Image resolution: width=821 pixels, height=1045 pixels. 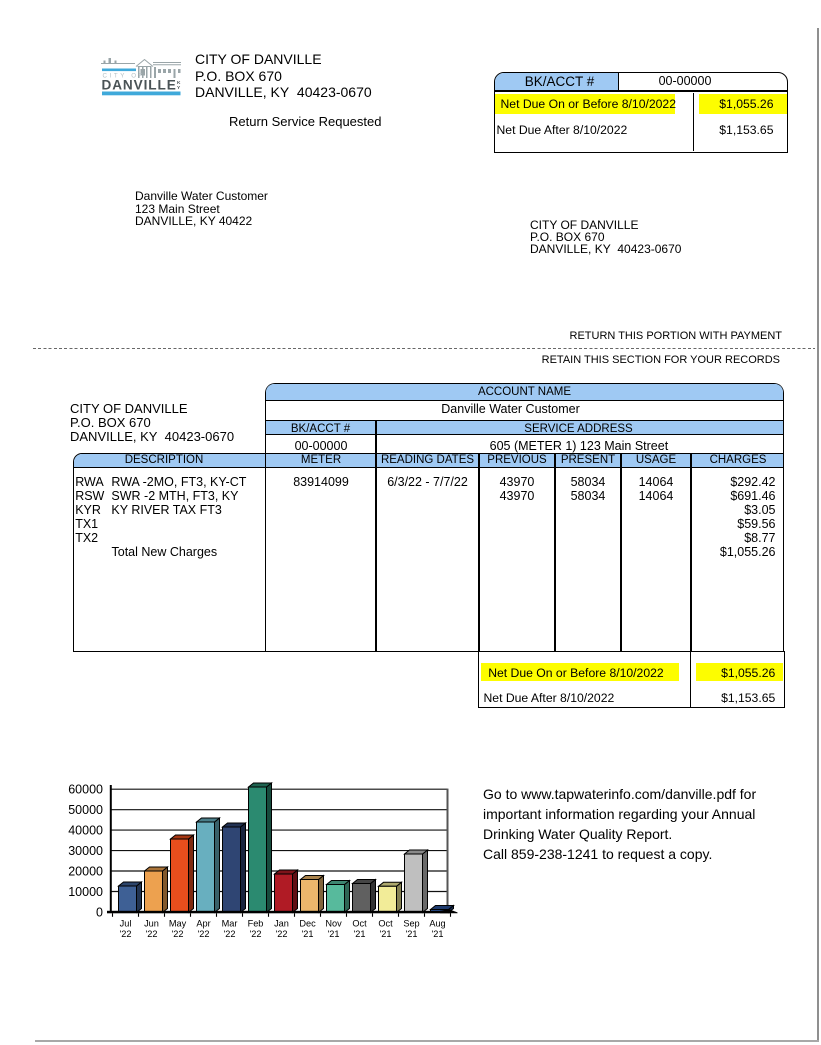 I want to click on svg-text: Feb, so click(x=256, y=923).